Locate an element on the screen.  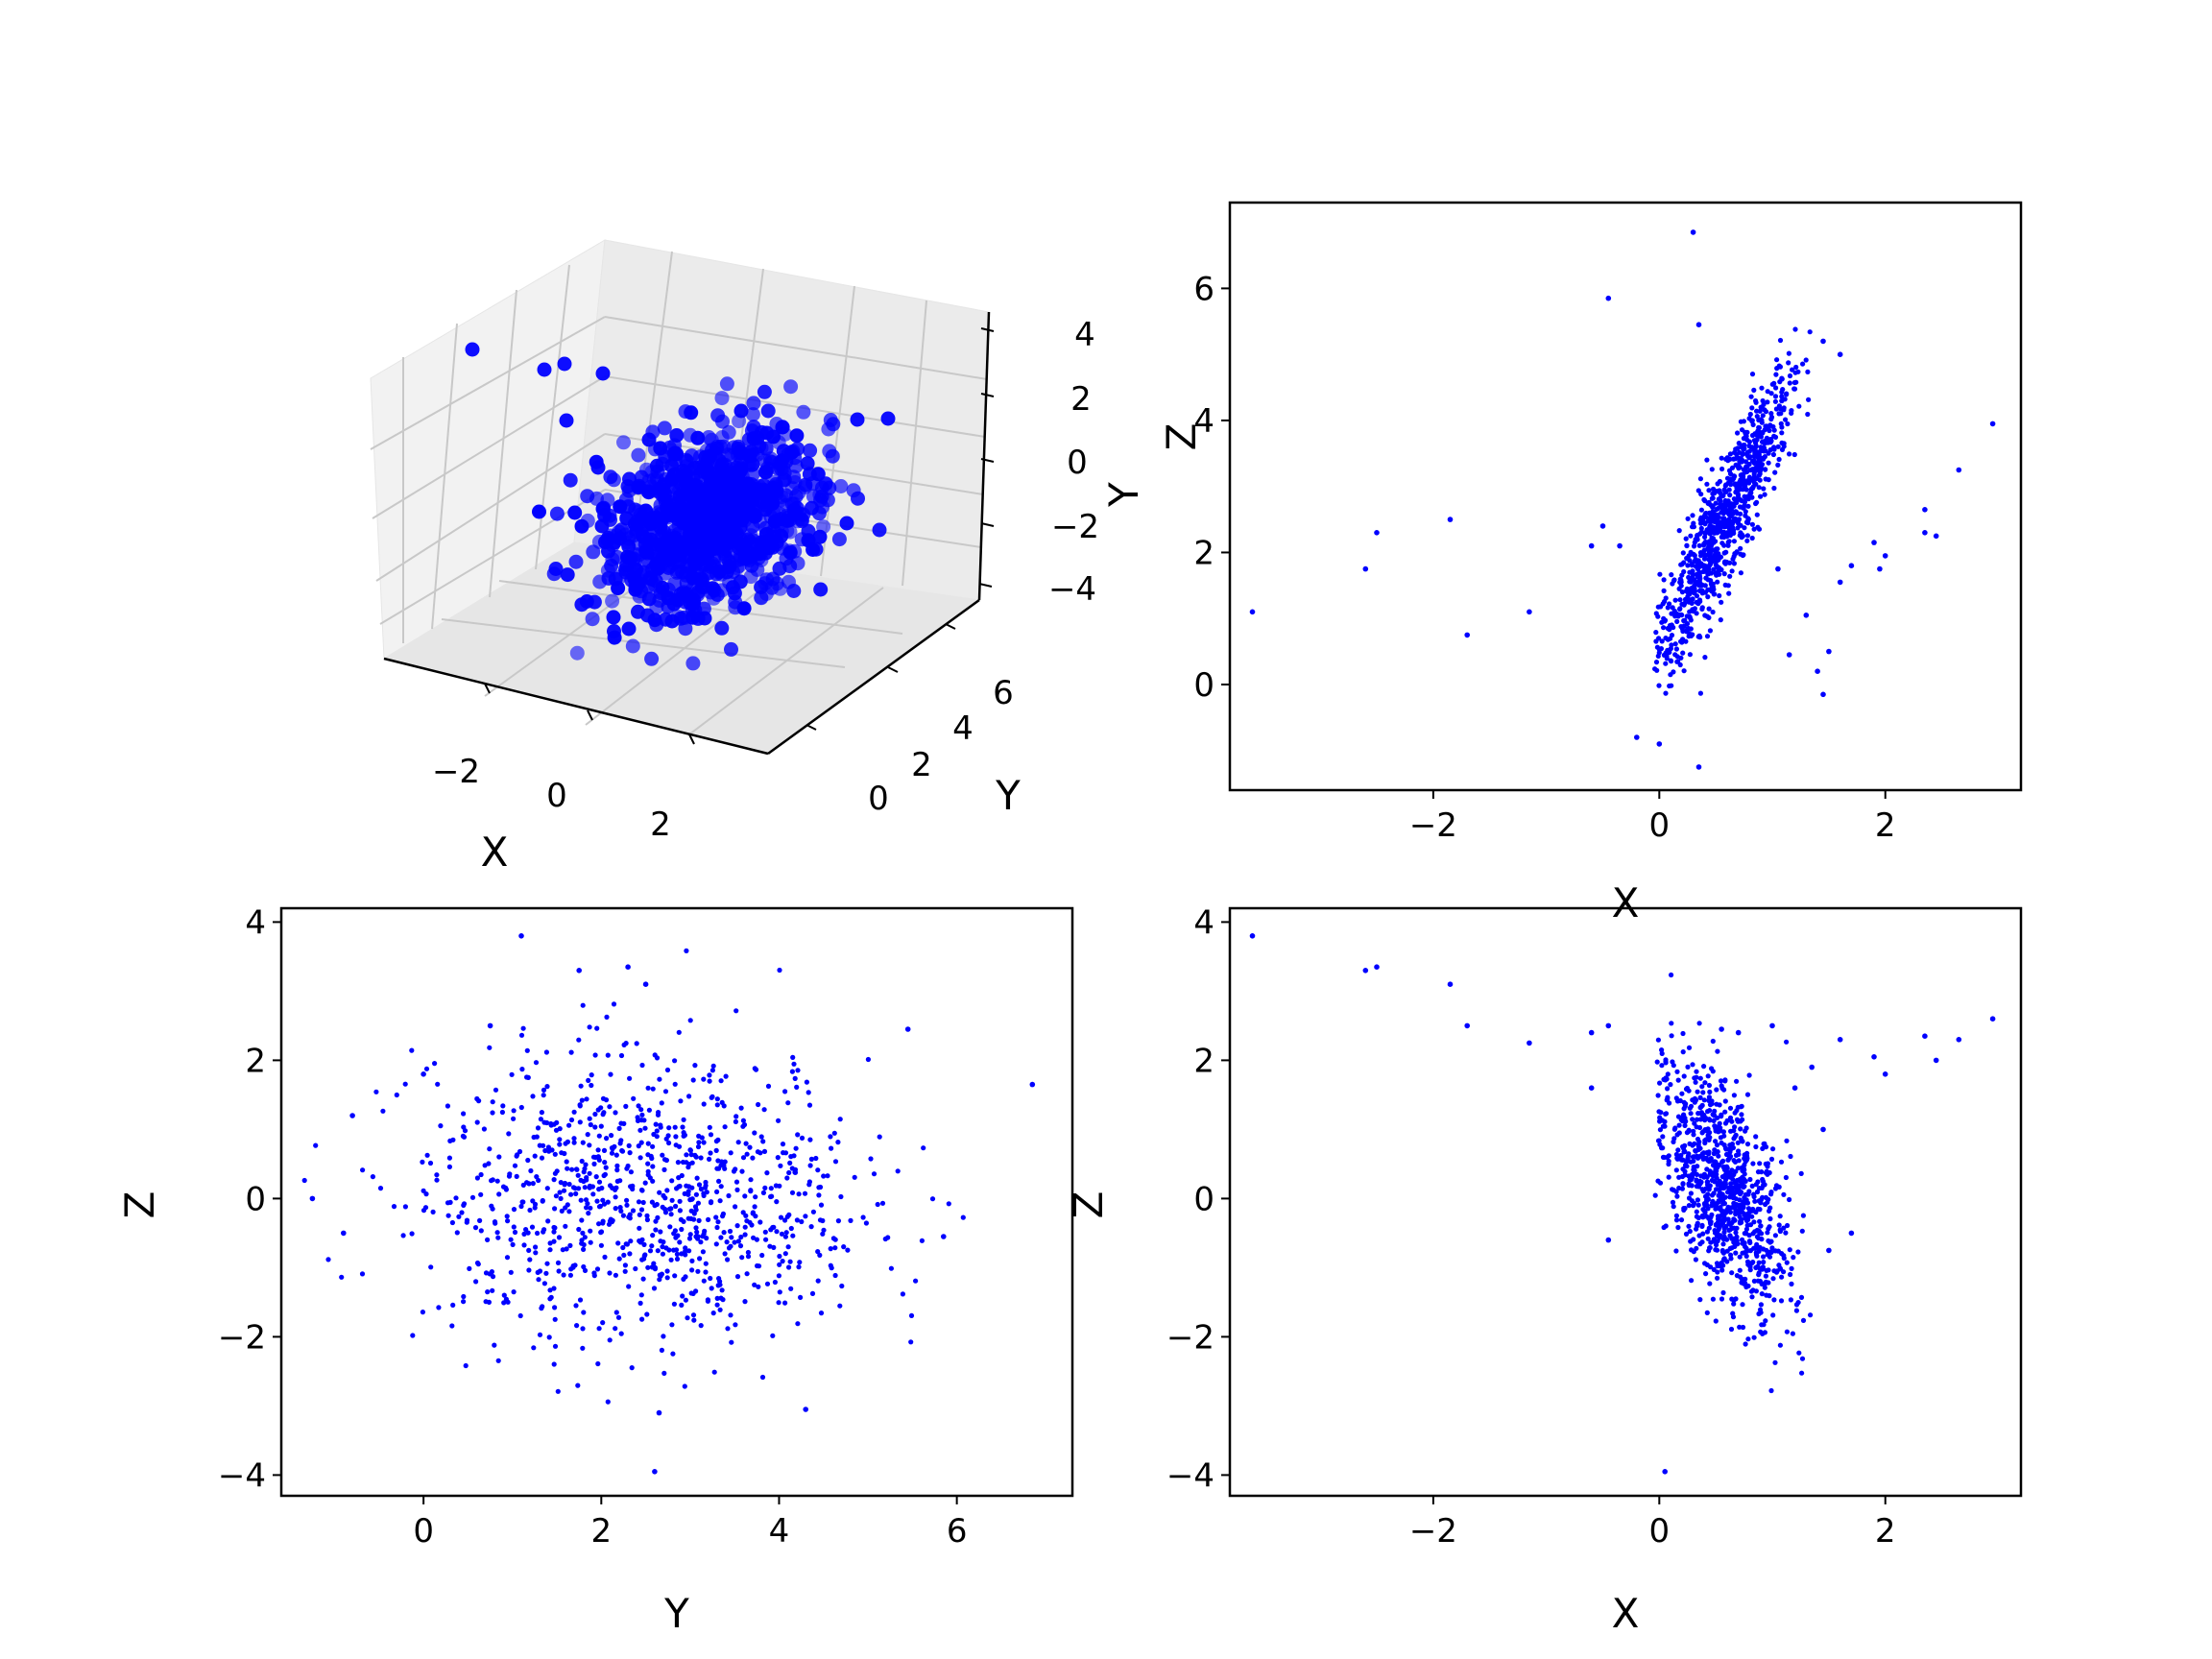
tick-label-x: −2 is located at coordinates (1433, 825).